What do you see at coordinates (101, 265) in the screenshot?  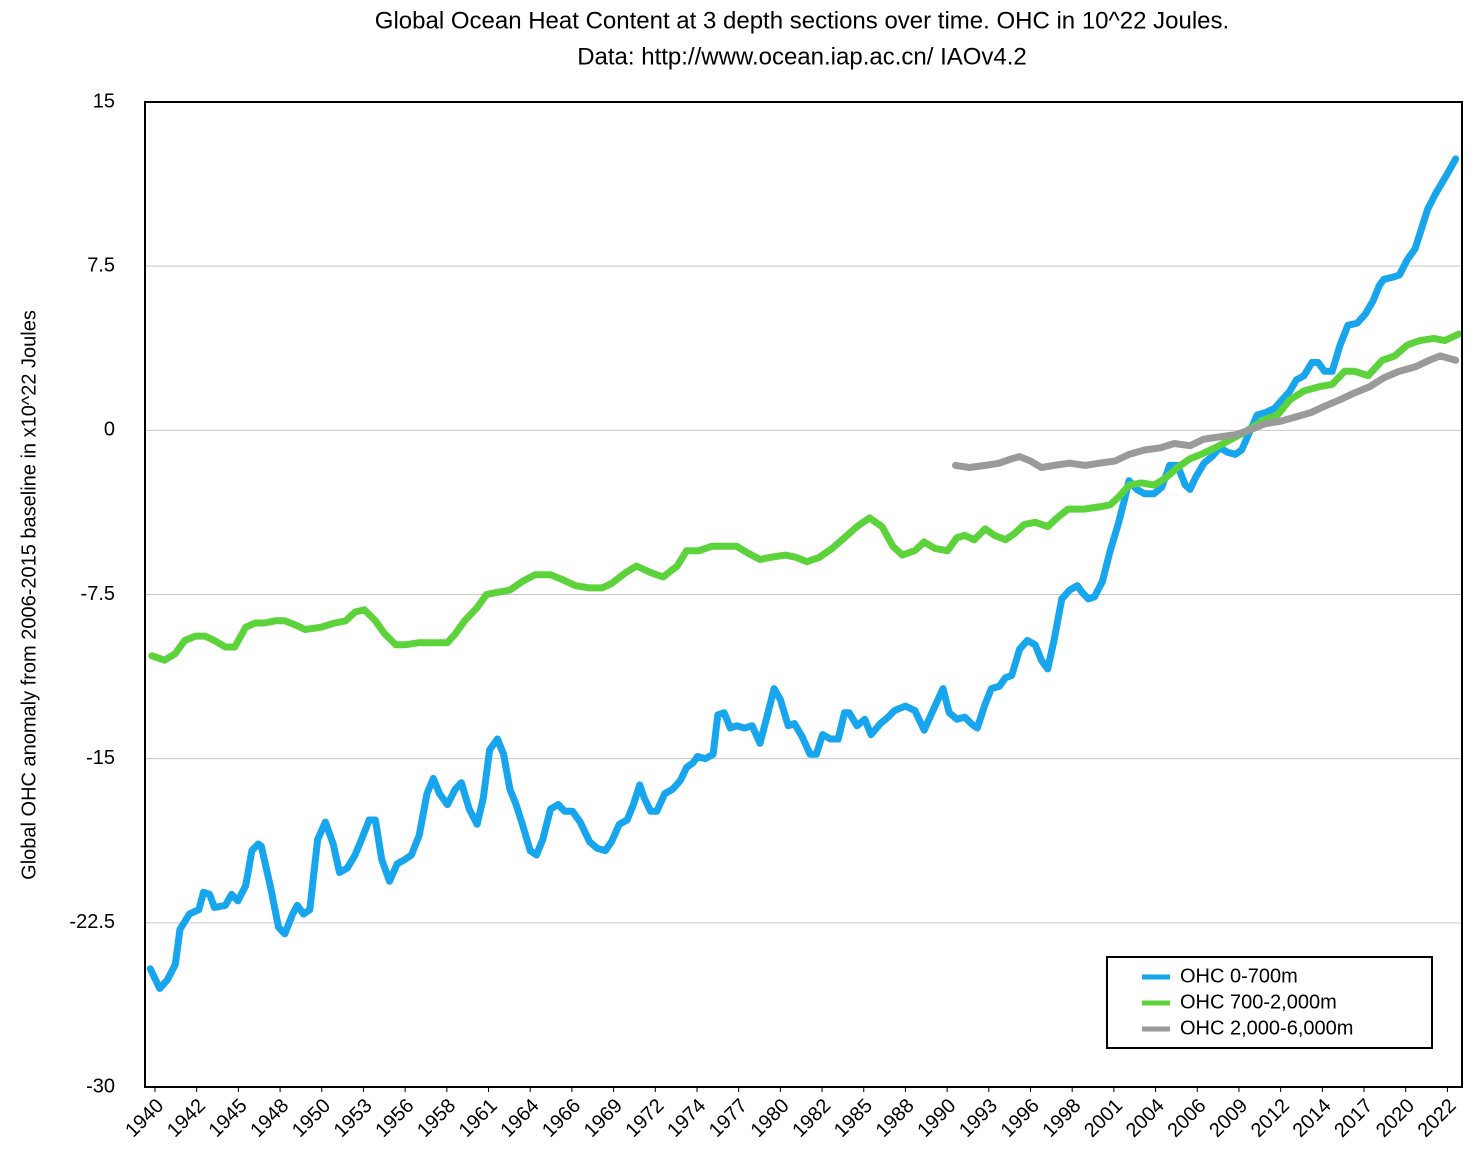 I see `y-tick-label: 7.5` at bounding box center [101, 265].